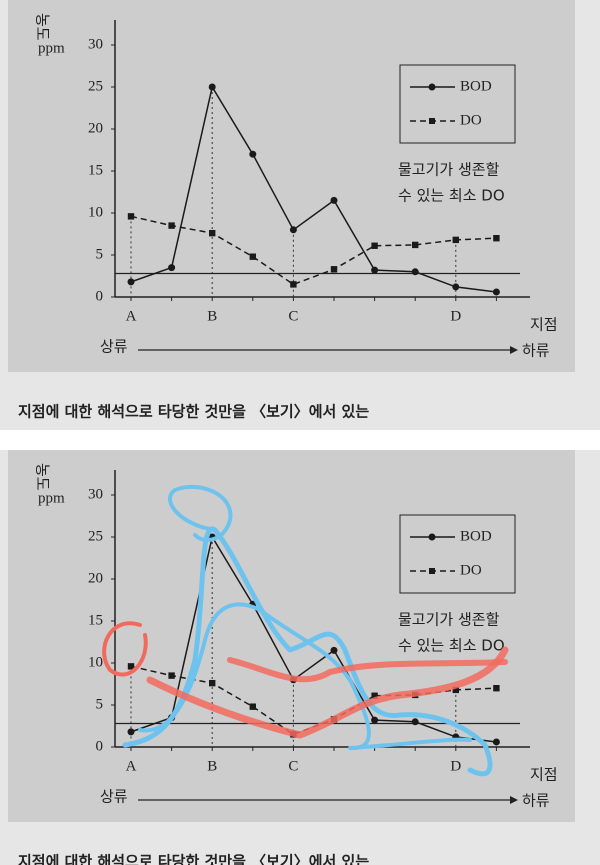 This screenshot has width=600, height=865. Describe the element at coordinates (125, 649) in the screenshot. I see `red-circle` at that location.